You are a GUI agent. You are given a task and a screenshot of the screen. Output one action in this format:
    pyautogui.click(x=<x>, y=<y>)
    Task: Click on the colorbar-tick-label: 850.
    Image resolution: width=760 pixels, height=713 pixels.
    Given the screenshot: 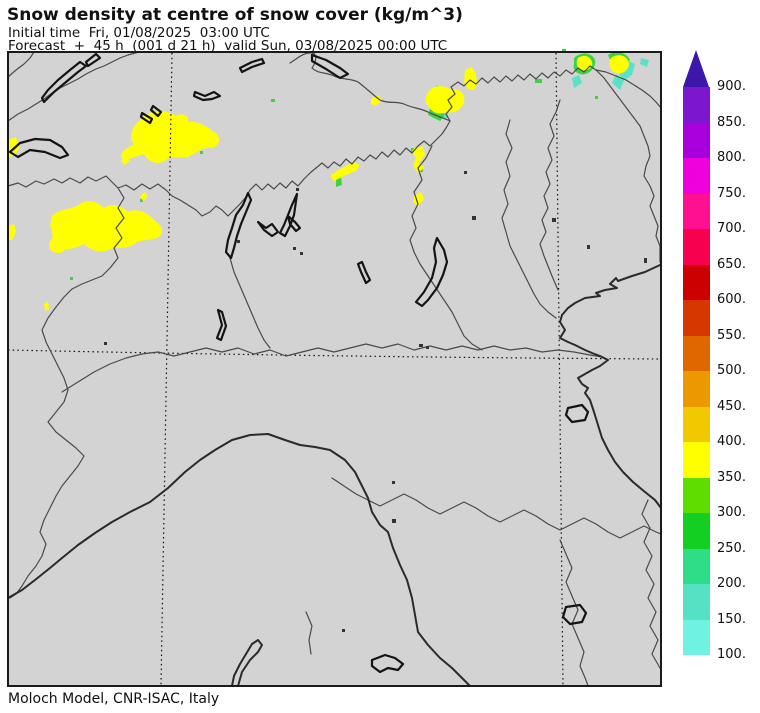 What is the action you would take?
    pyautogui.click(x=731, y=122)
    